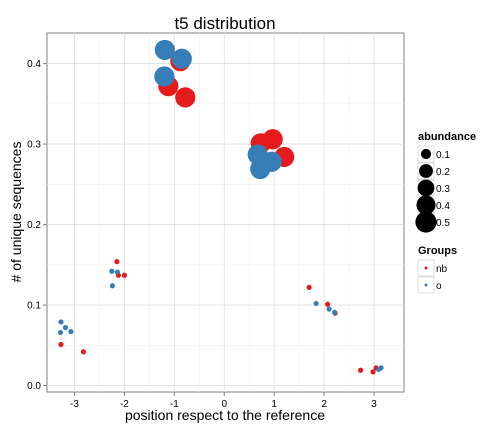  Describe the element at coordinates (443, 189) in the screenshot. I see `size-legend-label: 0.3` at that location.